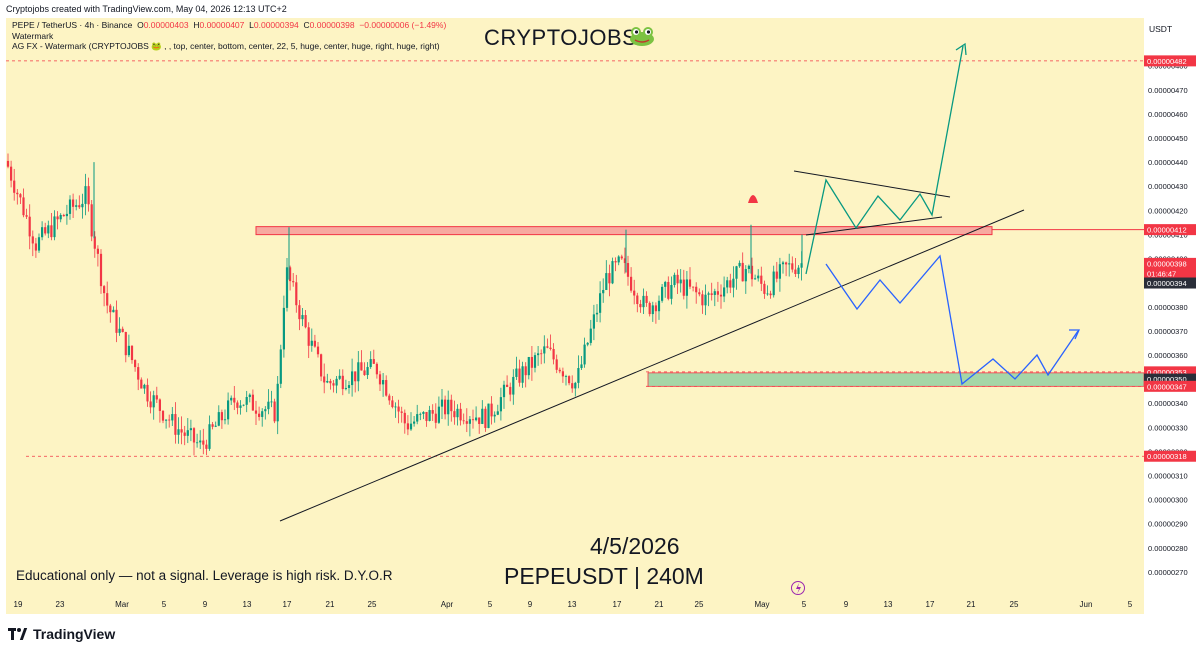 The height and width of the screenshot is (654, 1200). What do you see at coordinates (447, 604) in the screenshot?
I see `x-tick-label: Apr` at bounding box center [447, 604].